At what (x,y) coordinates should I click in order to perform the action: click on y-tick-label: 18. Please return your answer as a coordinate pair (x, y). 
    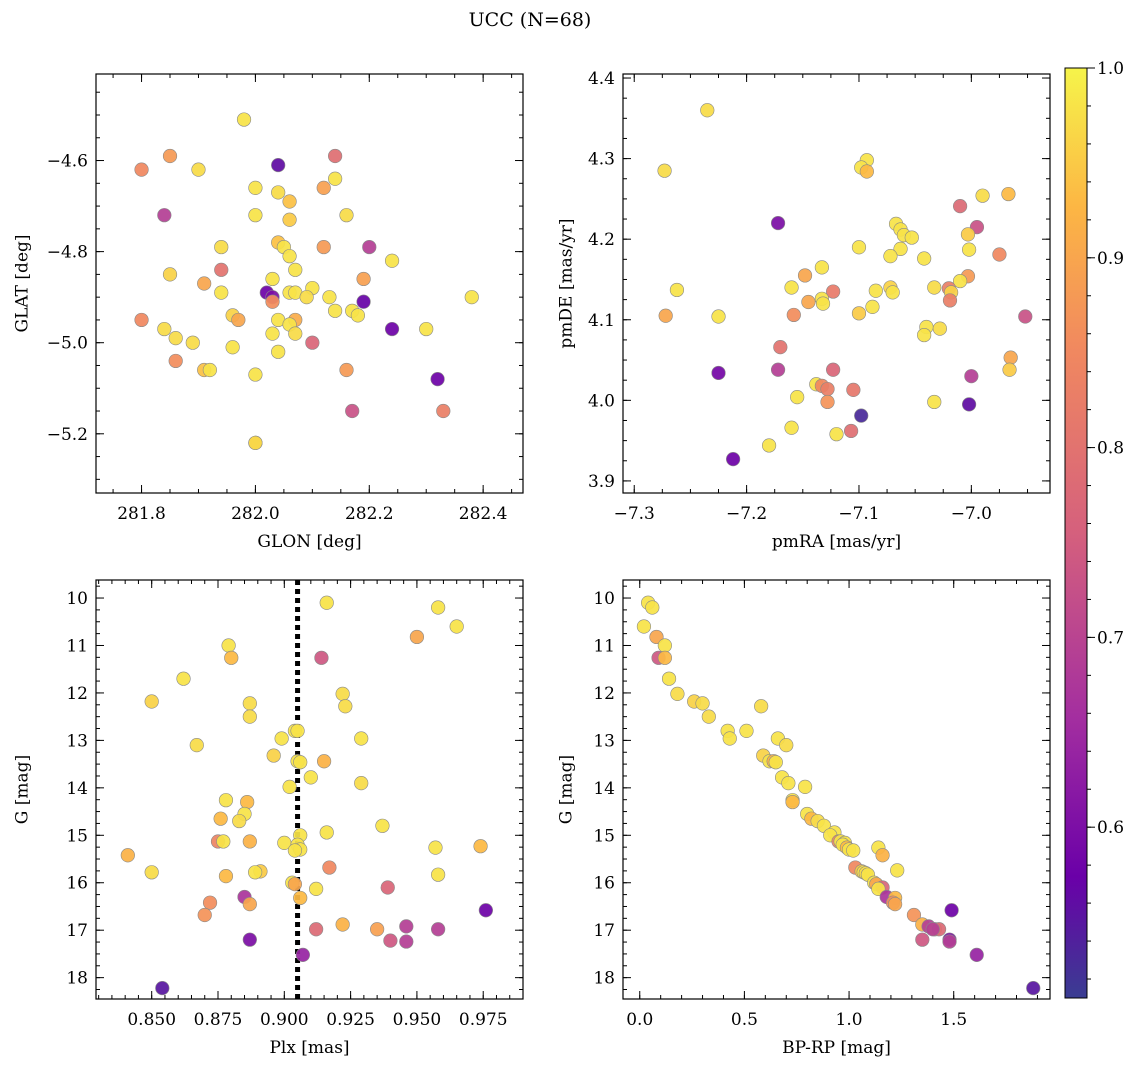
    Looking at the image, I should click on (604, 979).